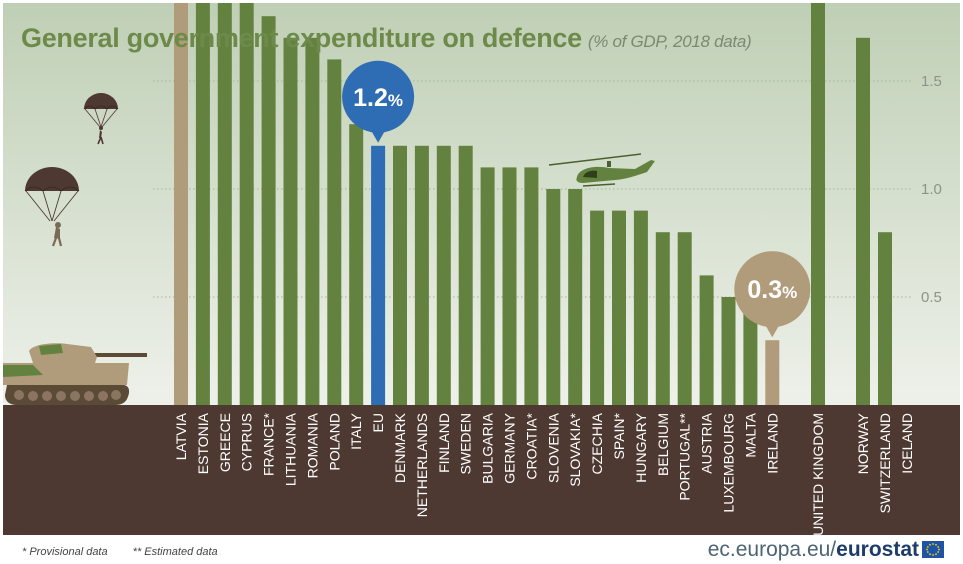 The height and width of the screenshot is (564, 963). Describe the element at coordinates (269, 444) in the screenshot. I see `x-tick-label: FRANCE*` at that location.